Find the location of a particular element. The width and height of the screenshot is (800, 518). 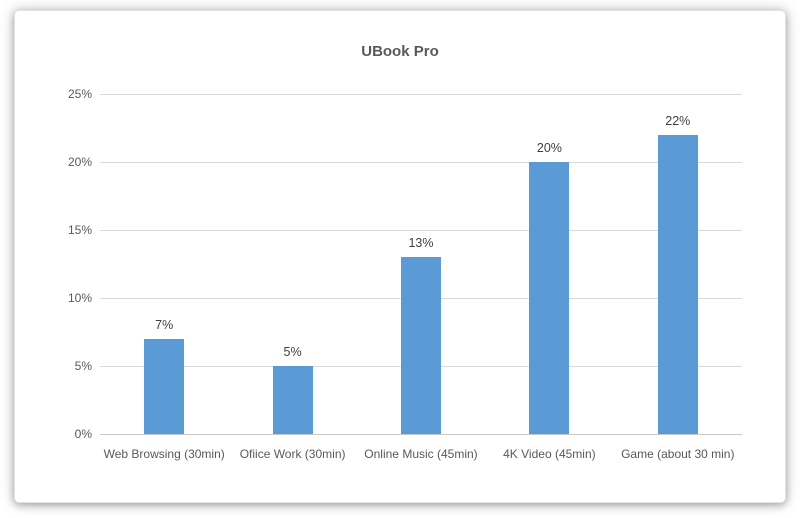

chart-title: UBook Pro is located at coordinates (400, 51).